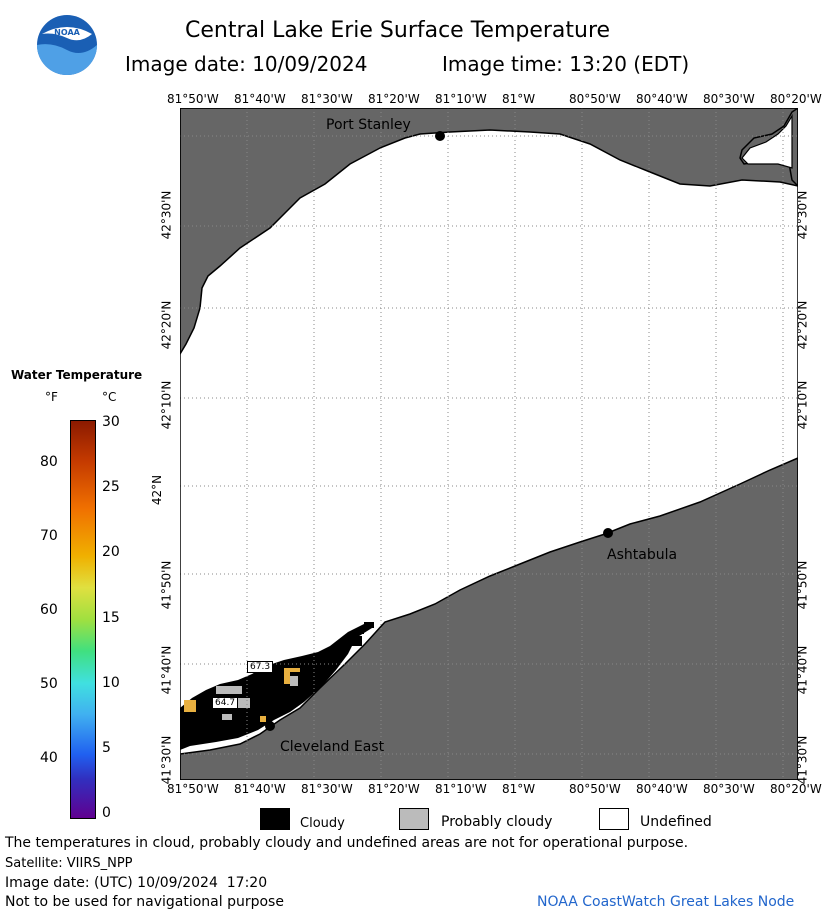 This screenshot has height=919, width=837. Describe the element at coordinates (275, 819) in the screenshot. I see `cloudy-swatch` at that location.